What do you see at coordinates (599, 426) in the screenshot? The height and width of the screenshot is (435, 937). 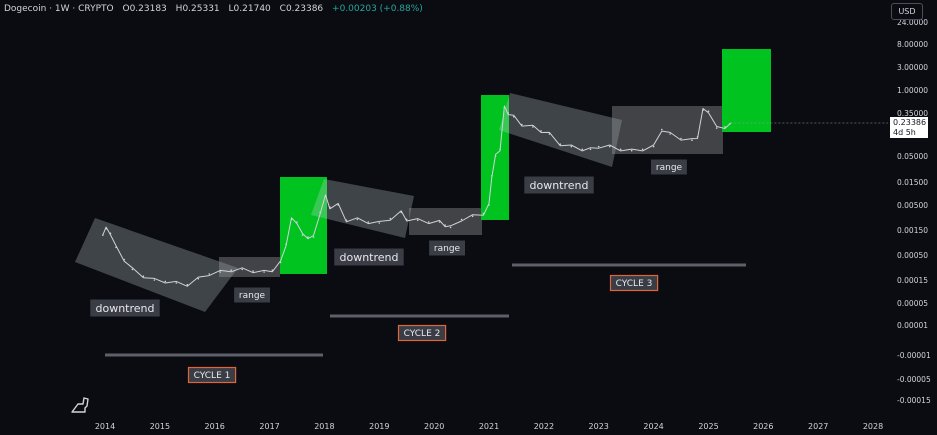 I see `x-axis-tick: 2023` at bounding box center [599, 426].